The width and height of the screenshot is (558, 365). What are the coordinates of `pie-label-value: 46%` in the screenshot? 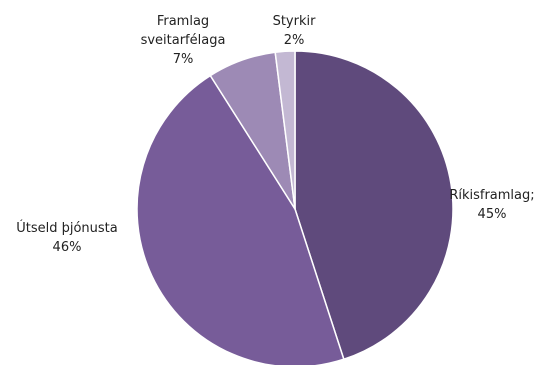 It's located at (67, 247).